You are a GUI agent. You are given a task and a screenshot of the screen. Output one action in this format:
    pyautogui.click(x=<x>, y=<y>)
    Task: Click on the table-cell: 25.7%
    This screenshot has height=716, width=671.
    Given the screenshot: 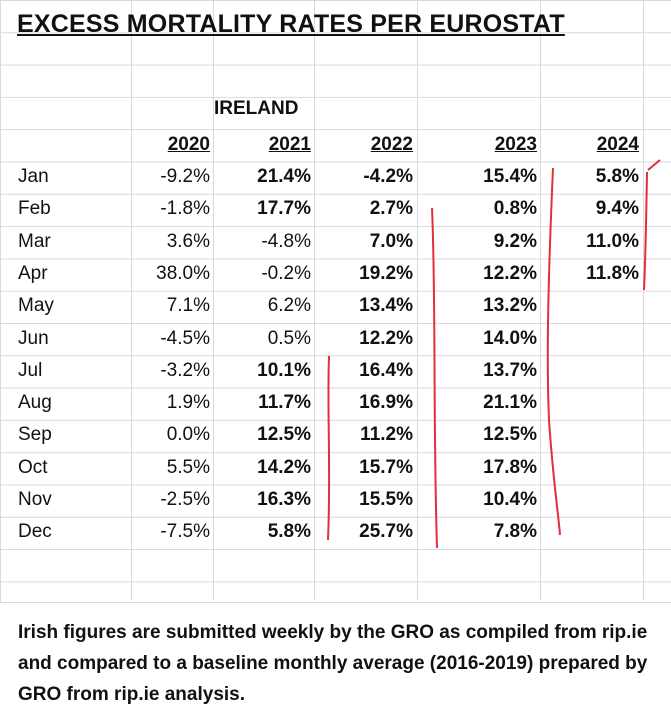 What is the action you would take?
    pyautogui.click(x=386, y=531)
    